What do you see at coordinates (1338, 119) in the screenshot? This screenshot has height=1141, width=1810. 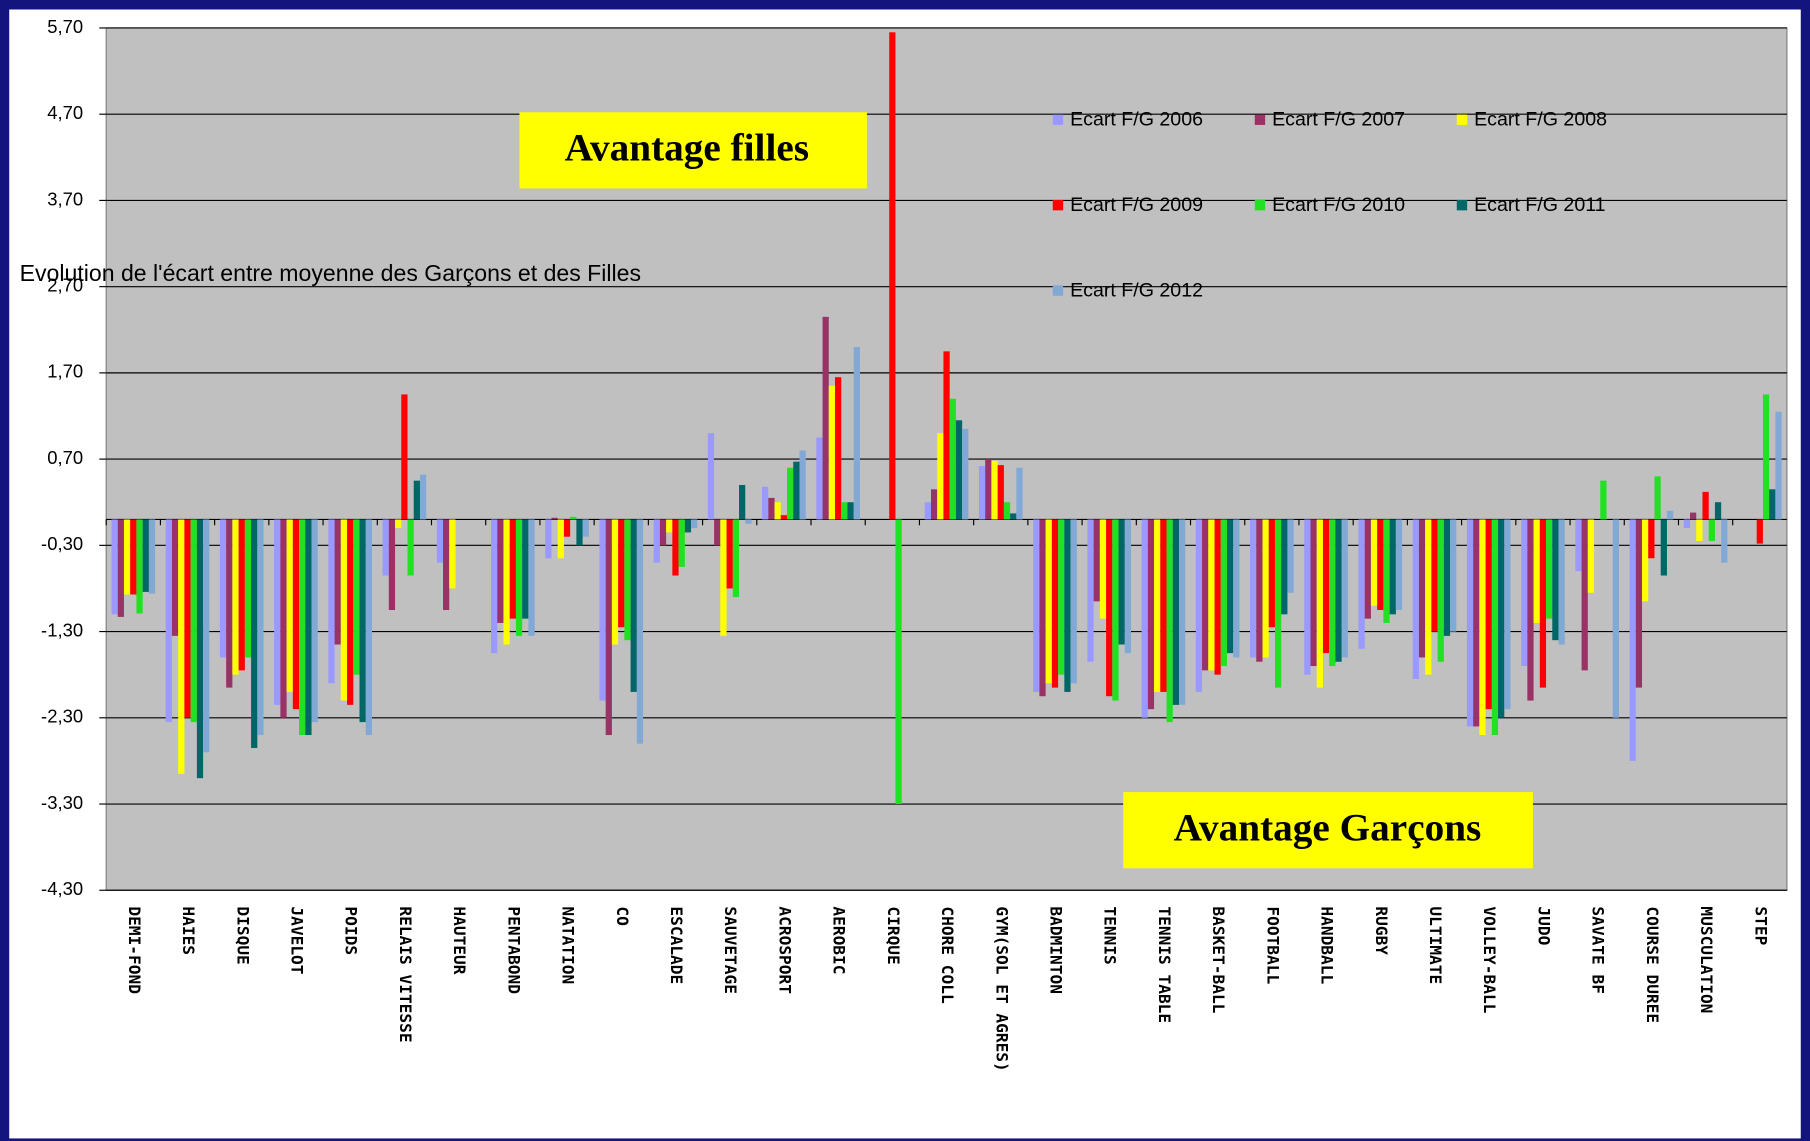 I see `legend-label: Ecart F/G 2007` at bounding box center [1338, 119].